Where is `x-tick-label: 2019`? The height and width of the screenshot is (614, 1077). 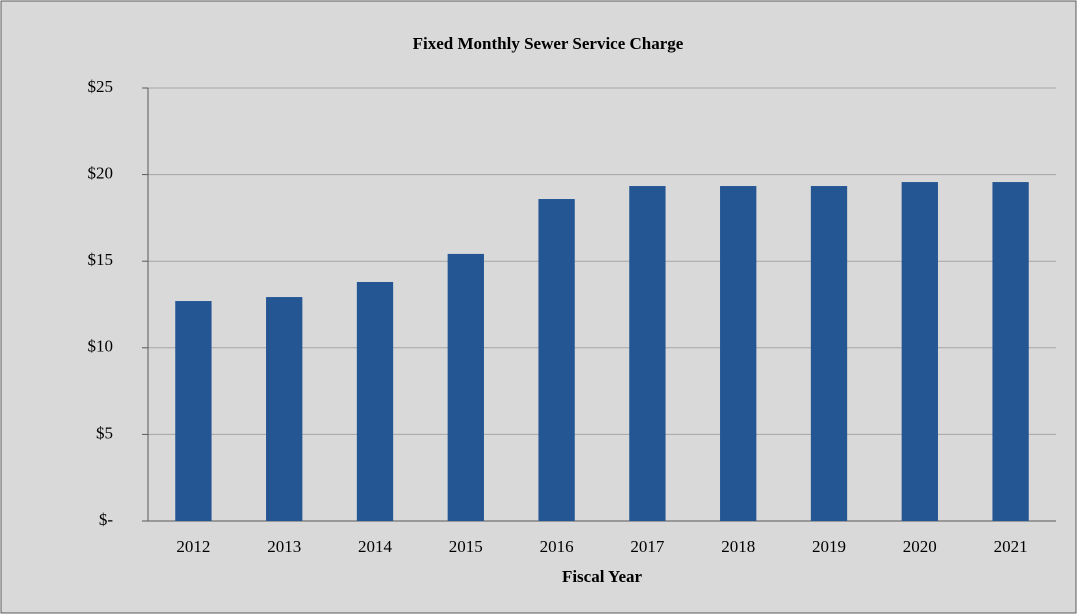
x-tick-label: 2019 is located at coordinates (829, 546).